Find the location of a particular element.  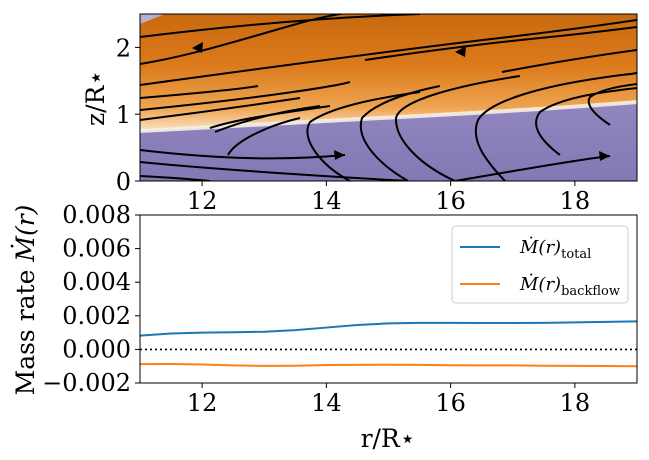

x-axis-label: r/R⋆ is located at coordinates (388, 438).